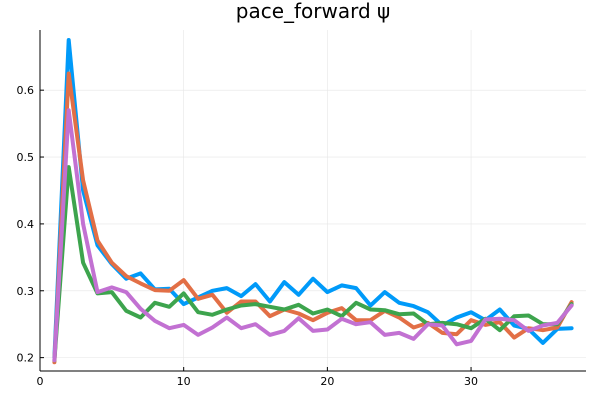  I want to click on y-tick-label: 0.3, so click(26, 291).